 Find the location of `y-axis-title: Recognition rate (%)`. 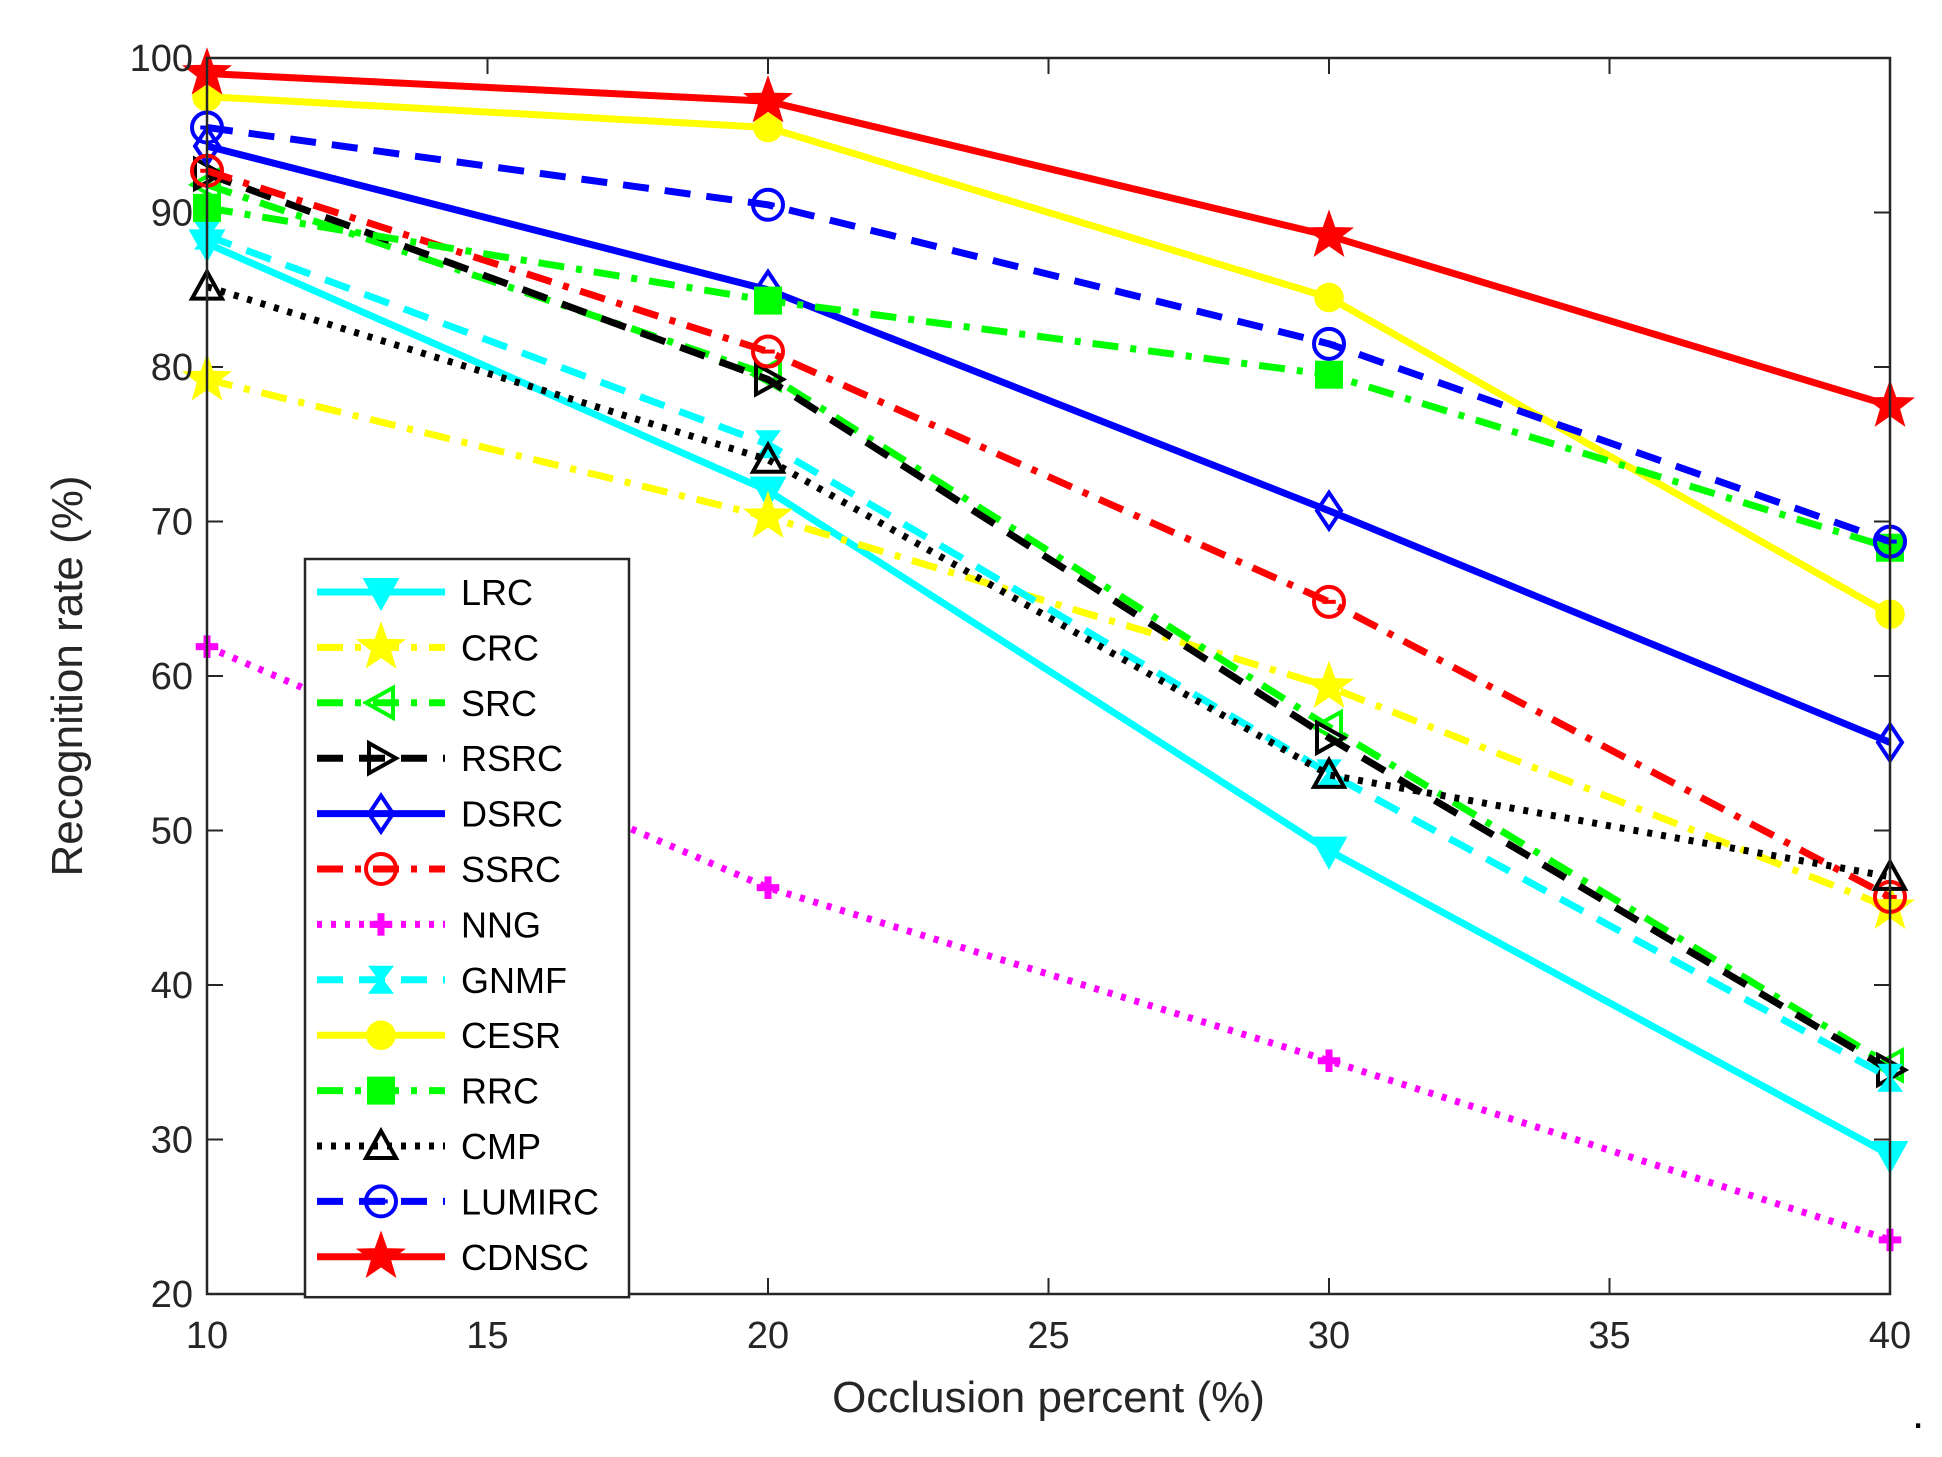

y-axis-title: Recognition rate (%) is located at coordinates (67, 675).